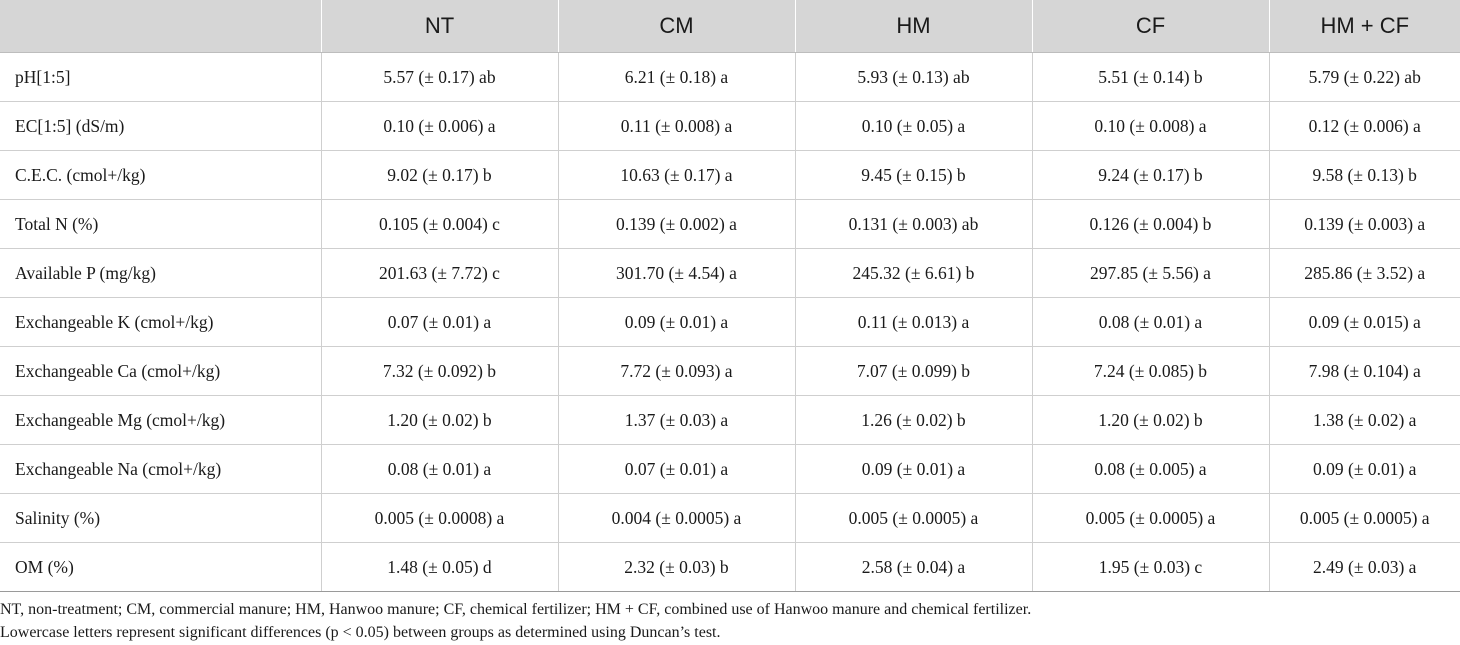  Describe the element at coordinates (439, 567) in the screenshot. I see `table-cell: 1.48 (± 0.05) d` at that location.